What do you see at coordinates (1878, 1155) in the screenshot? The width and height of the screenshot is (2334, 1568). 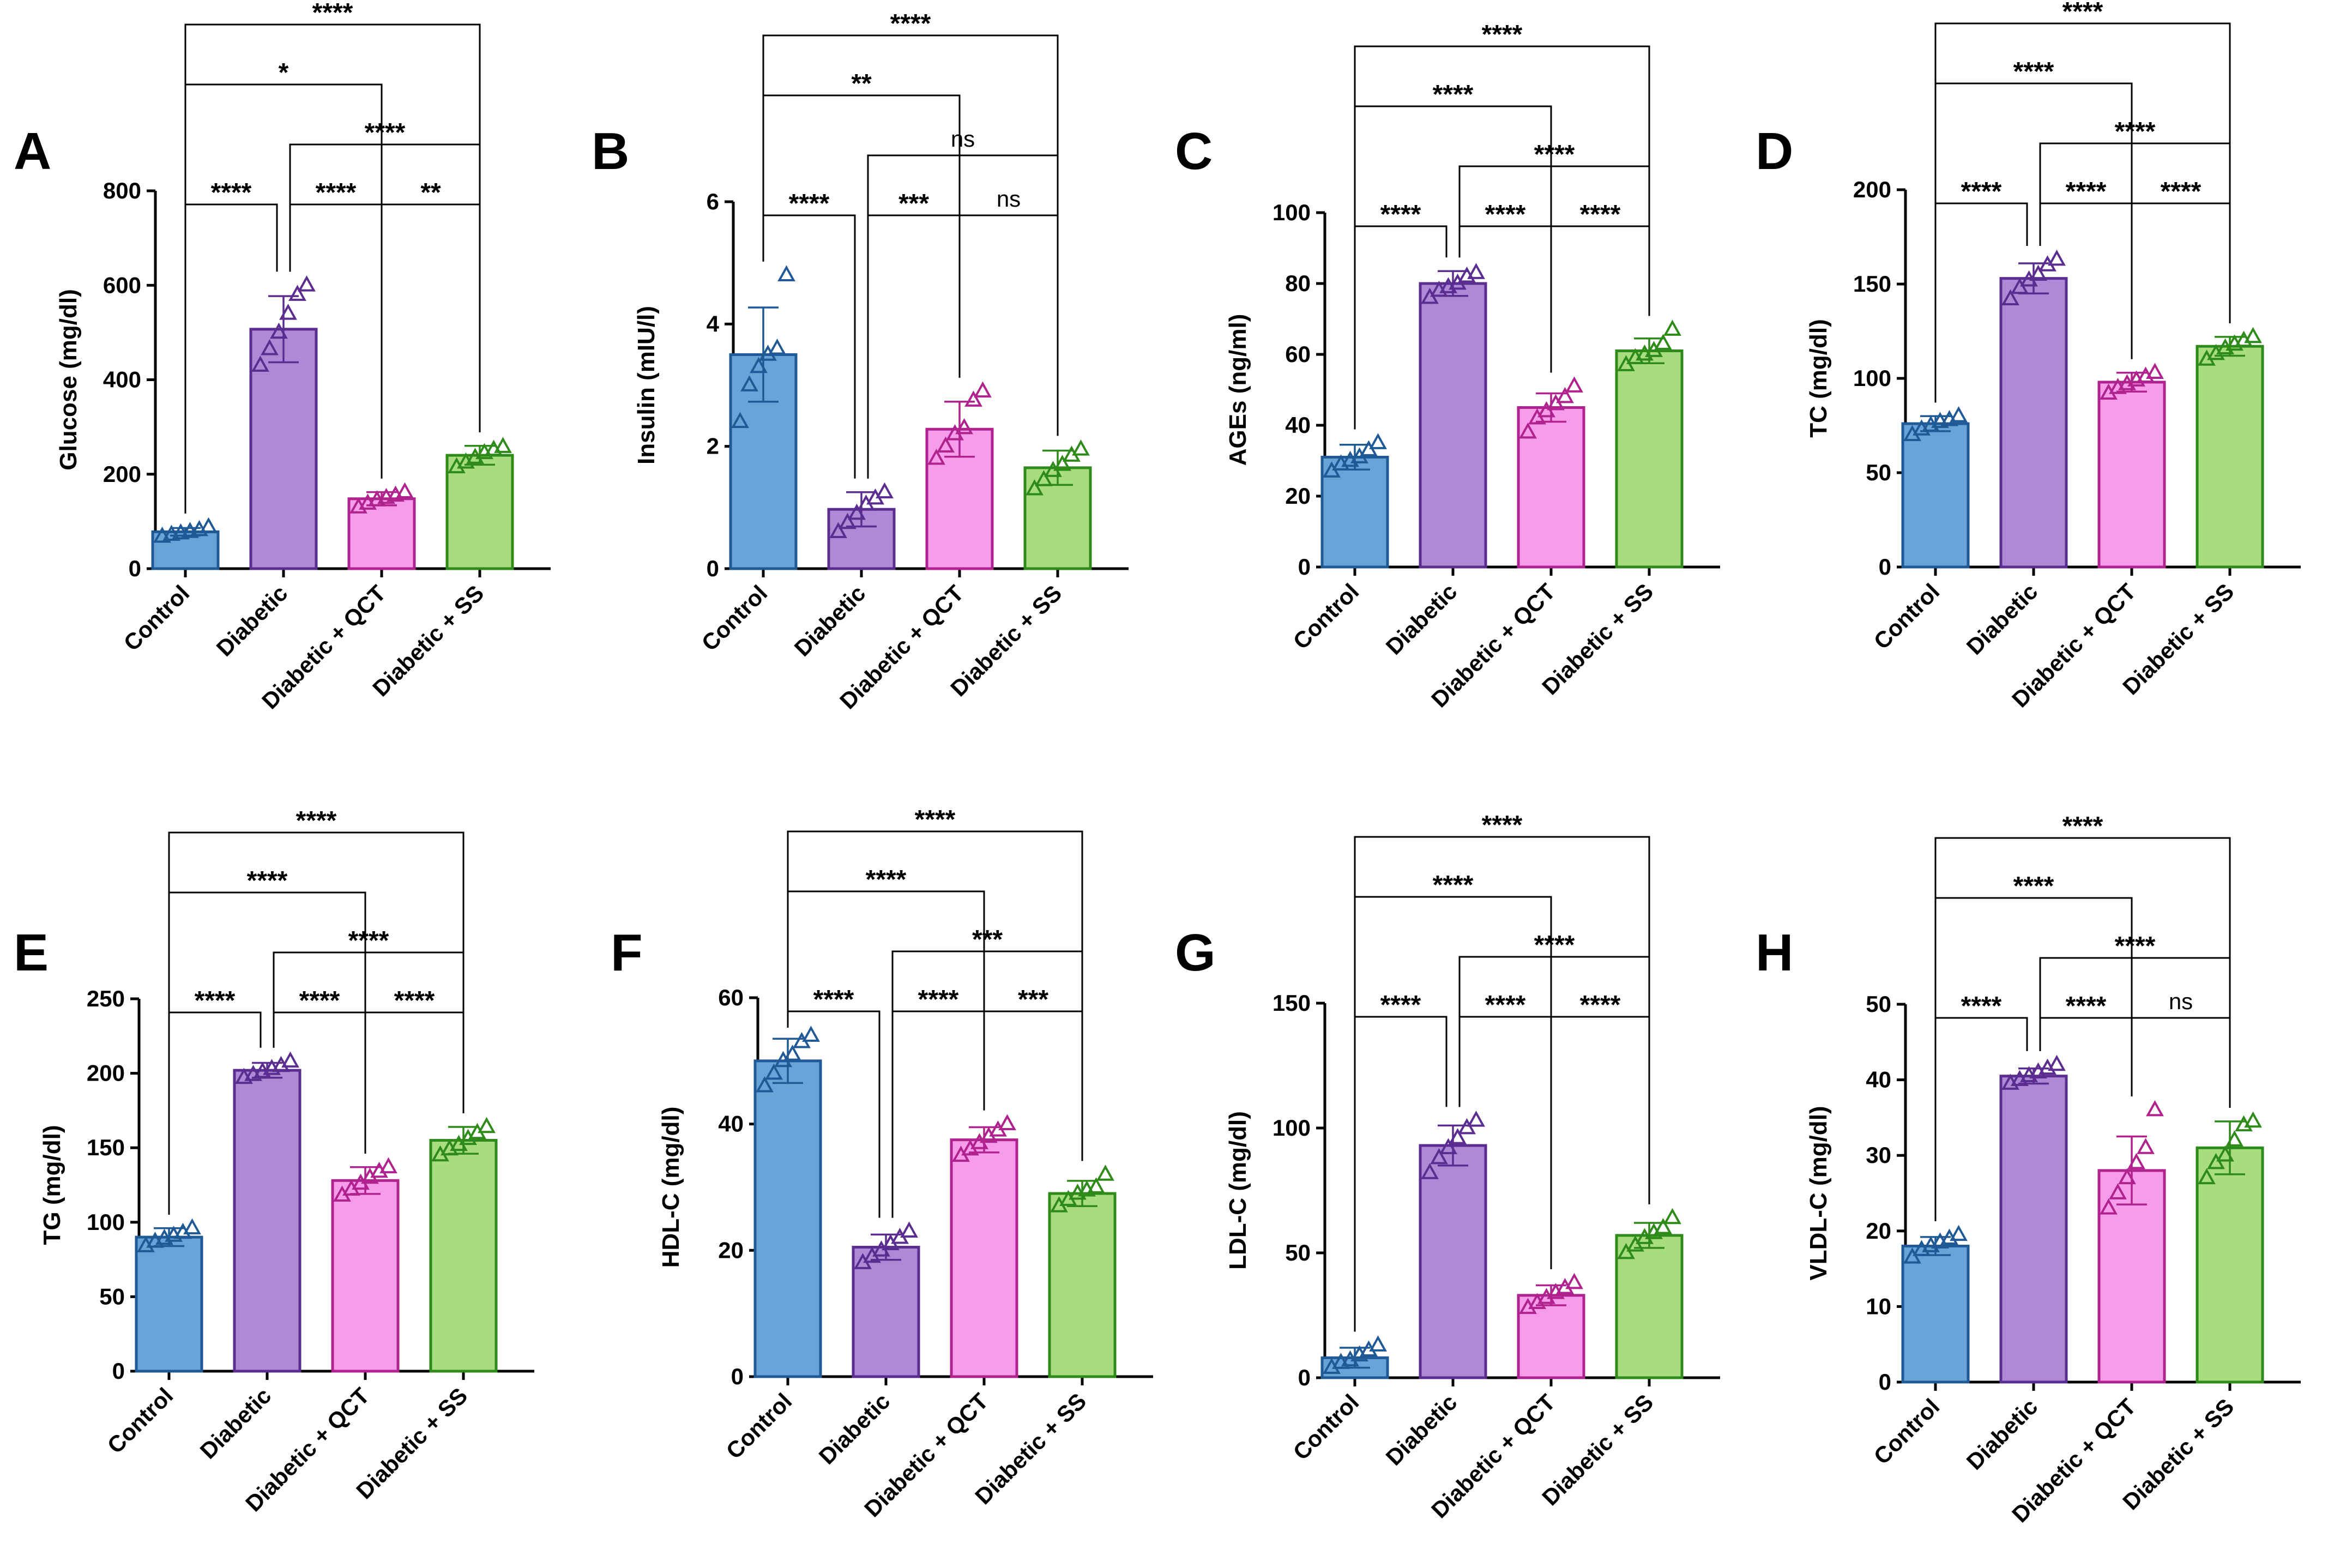 I see `y-tick-label: 30` at bounding box center [1878, 1155].